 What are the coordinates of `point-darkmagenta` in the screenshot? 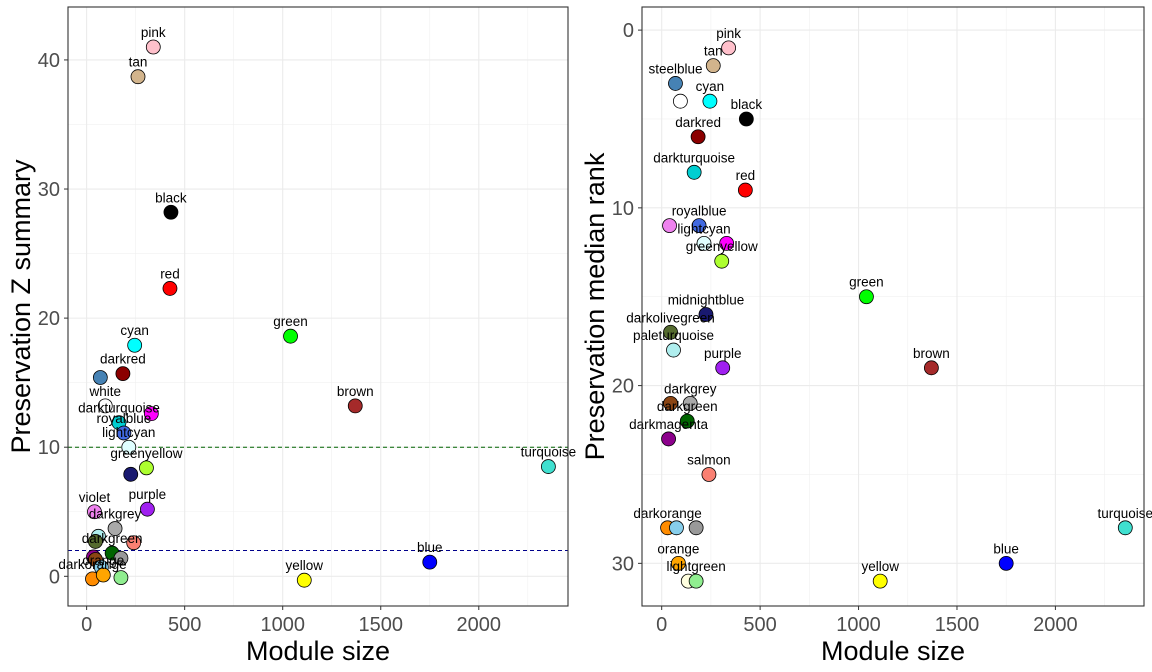 It's located at (668, 439).